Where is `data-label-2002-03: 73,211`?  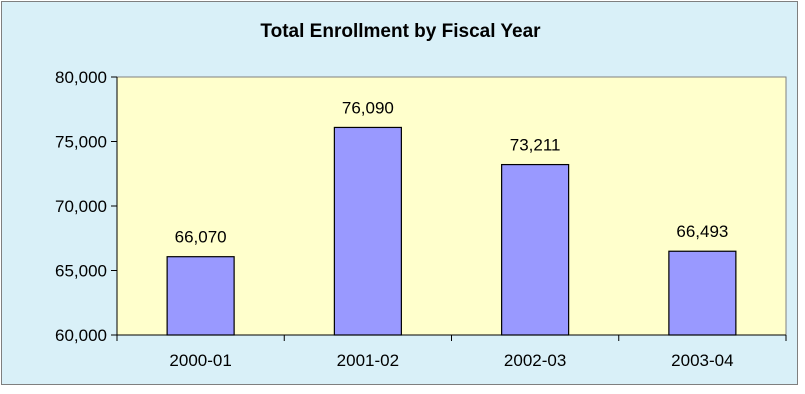 data-label-2002-03: 73,211 is located at coordinates (535, 145).